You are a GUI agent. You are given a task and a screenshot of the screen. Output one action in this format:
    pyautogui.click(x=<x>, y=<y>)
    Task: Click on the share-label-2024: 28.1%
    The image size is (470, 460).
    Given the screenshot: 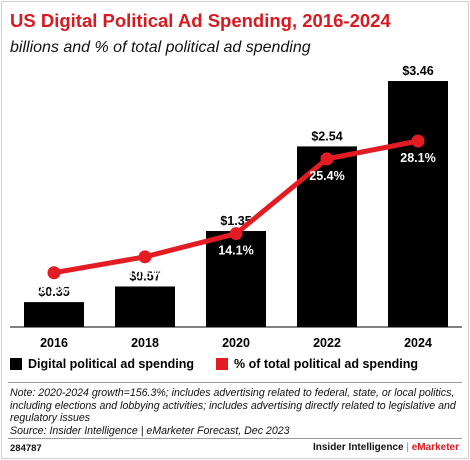 What is the action you would take?
    pyautogui.click(x=417, y=158)
    